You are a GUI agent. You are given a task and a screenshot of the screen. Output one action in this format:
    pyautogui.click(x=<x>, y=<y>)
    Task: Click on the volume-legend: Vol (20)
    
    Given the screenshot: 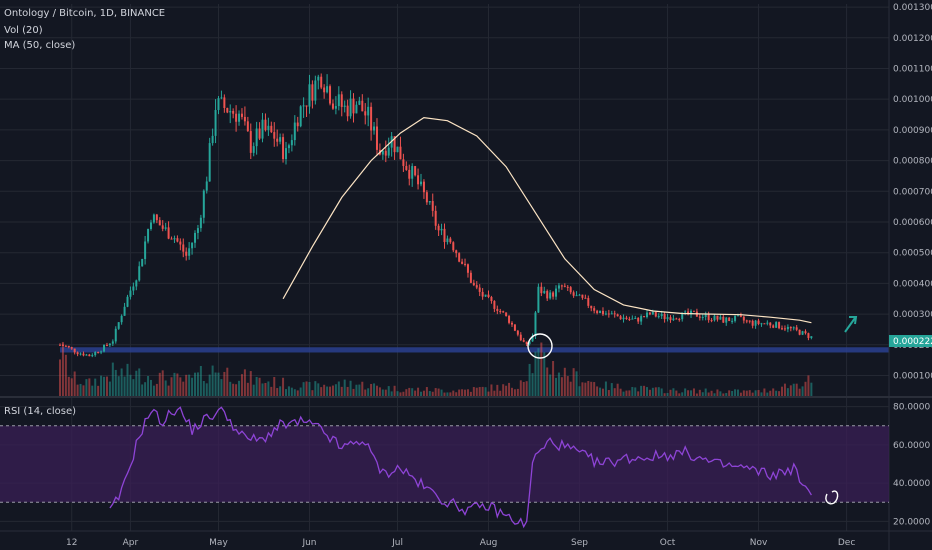 What is the action you would take?
    pyautogui.click(x=23, y=30)
    